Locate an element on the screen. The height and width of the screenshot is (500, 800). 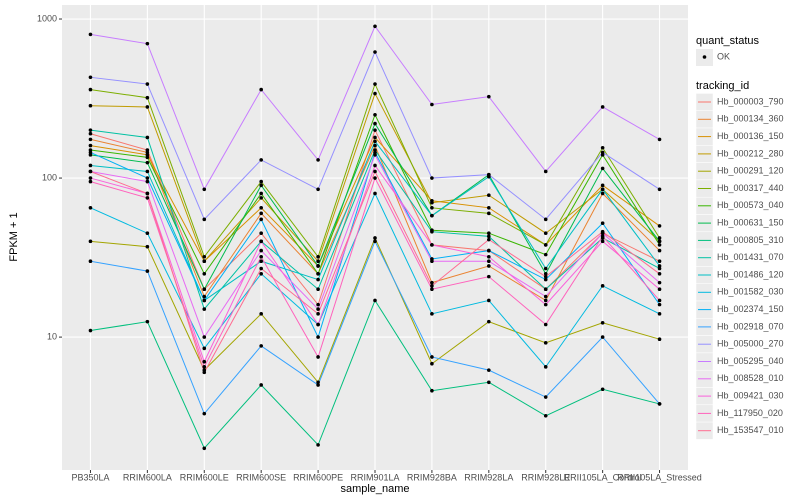
legend-label: Hb_000573_040 is located at coordinates (750, 205).